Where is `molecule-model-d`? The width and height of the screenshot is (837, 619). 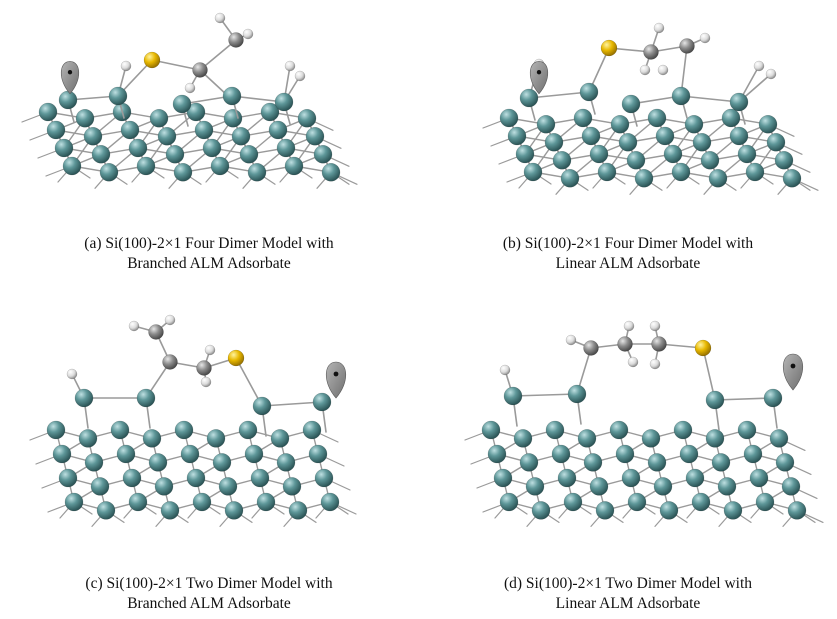 molecule-model-d is located at coordinates (644, 423).